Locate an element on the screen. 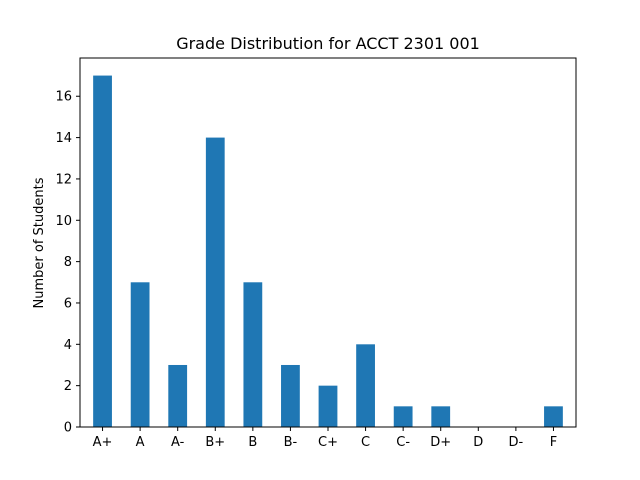 The height and width of the screenshot is (480, 640). x-tick-label: A+ is located at coordinates (103, 442).